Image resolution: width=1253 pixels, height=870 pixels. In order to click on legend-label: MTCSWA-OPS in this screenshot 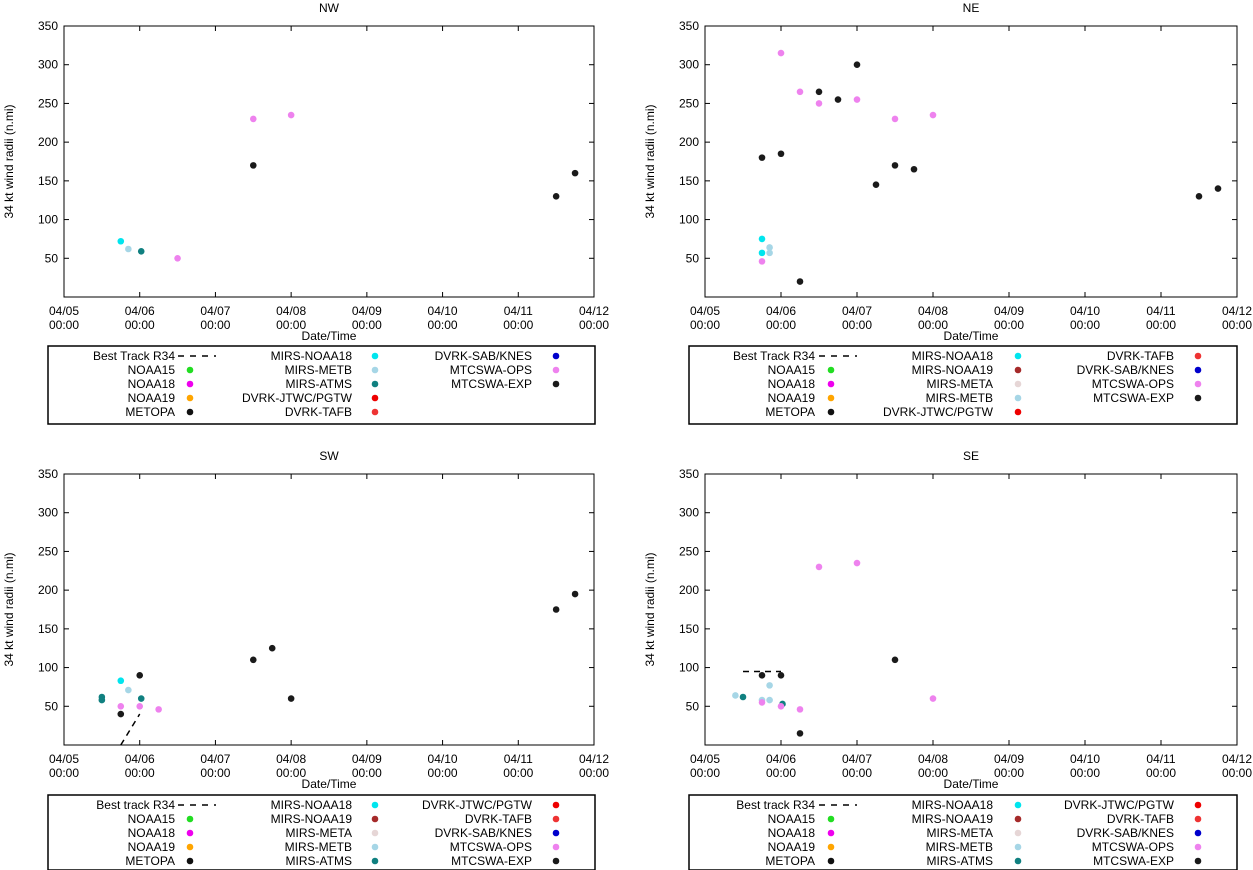, I will do `click(491, 847)`.